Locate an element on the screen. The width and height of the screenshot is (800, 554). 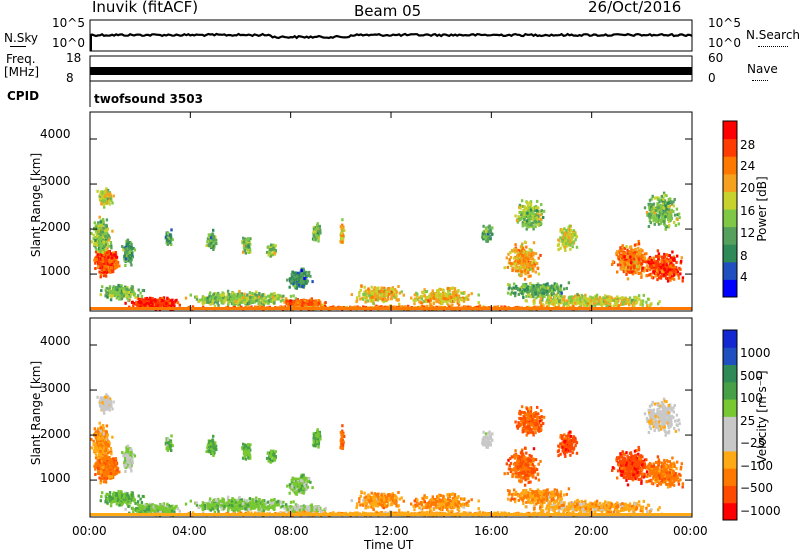
nave-tick-top: 60 is located at coordinates (716, 58).